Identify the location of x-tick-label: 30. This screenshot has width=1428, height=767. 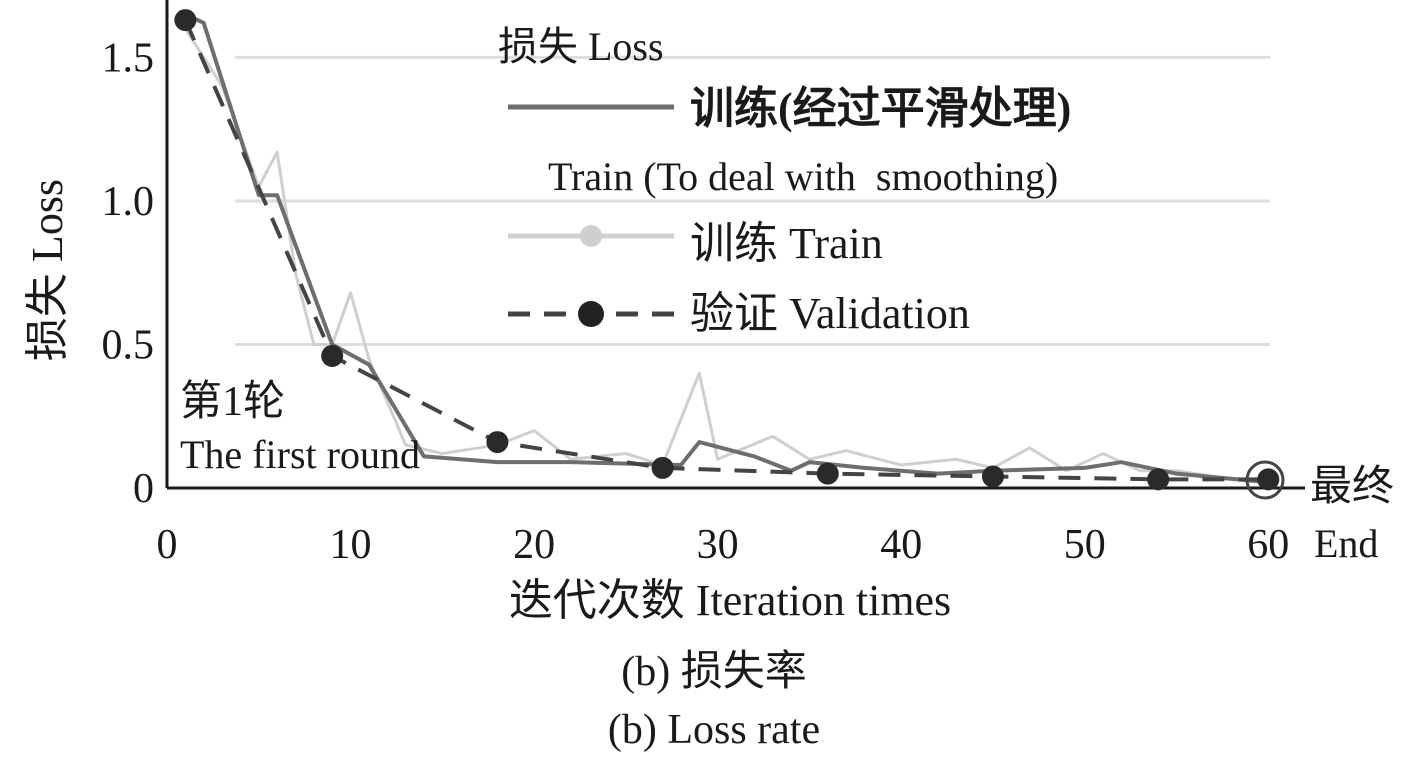
(718, 545).